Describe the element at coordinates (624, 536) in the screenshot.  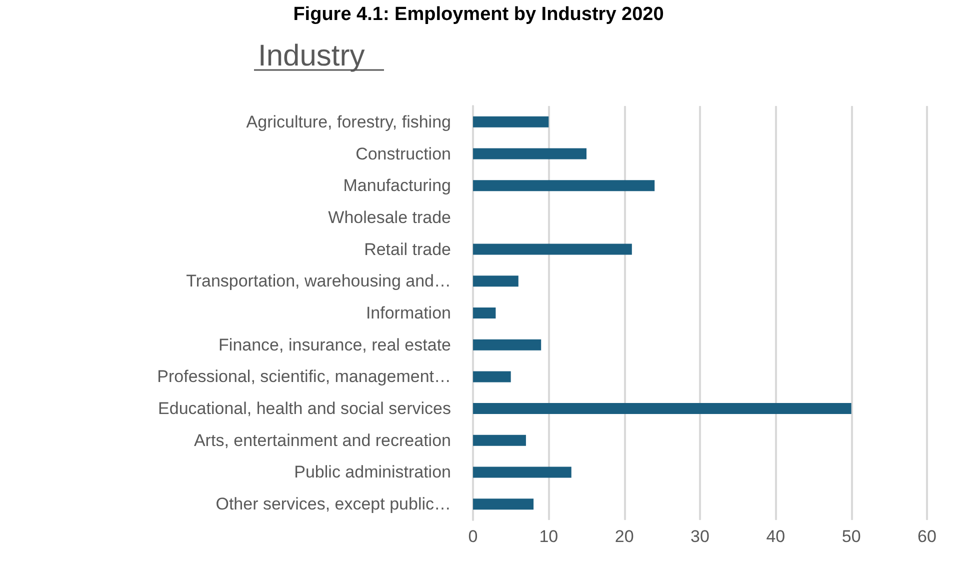
I see `x-tick-label: 20` at that location.